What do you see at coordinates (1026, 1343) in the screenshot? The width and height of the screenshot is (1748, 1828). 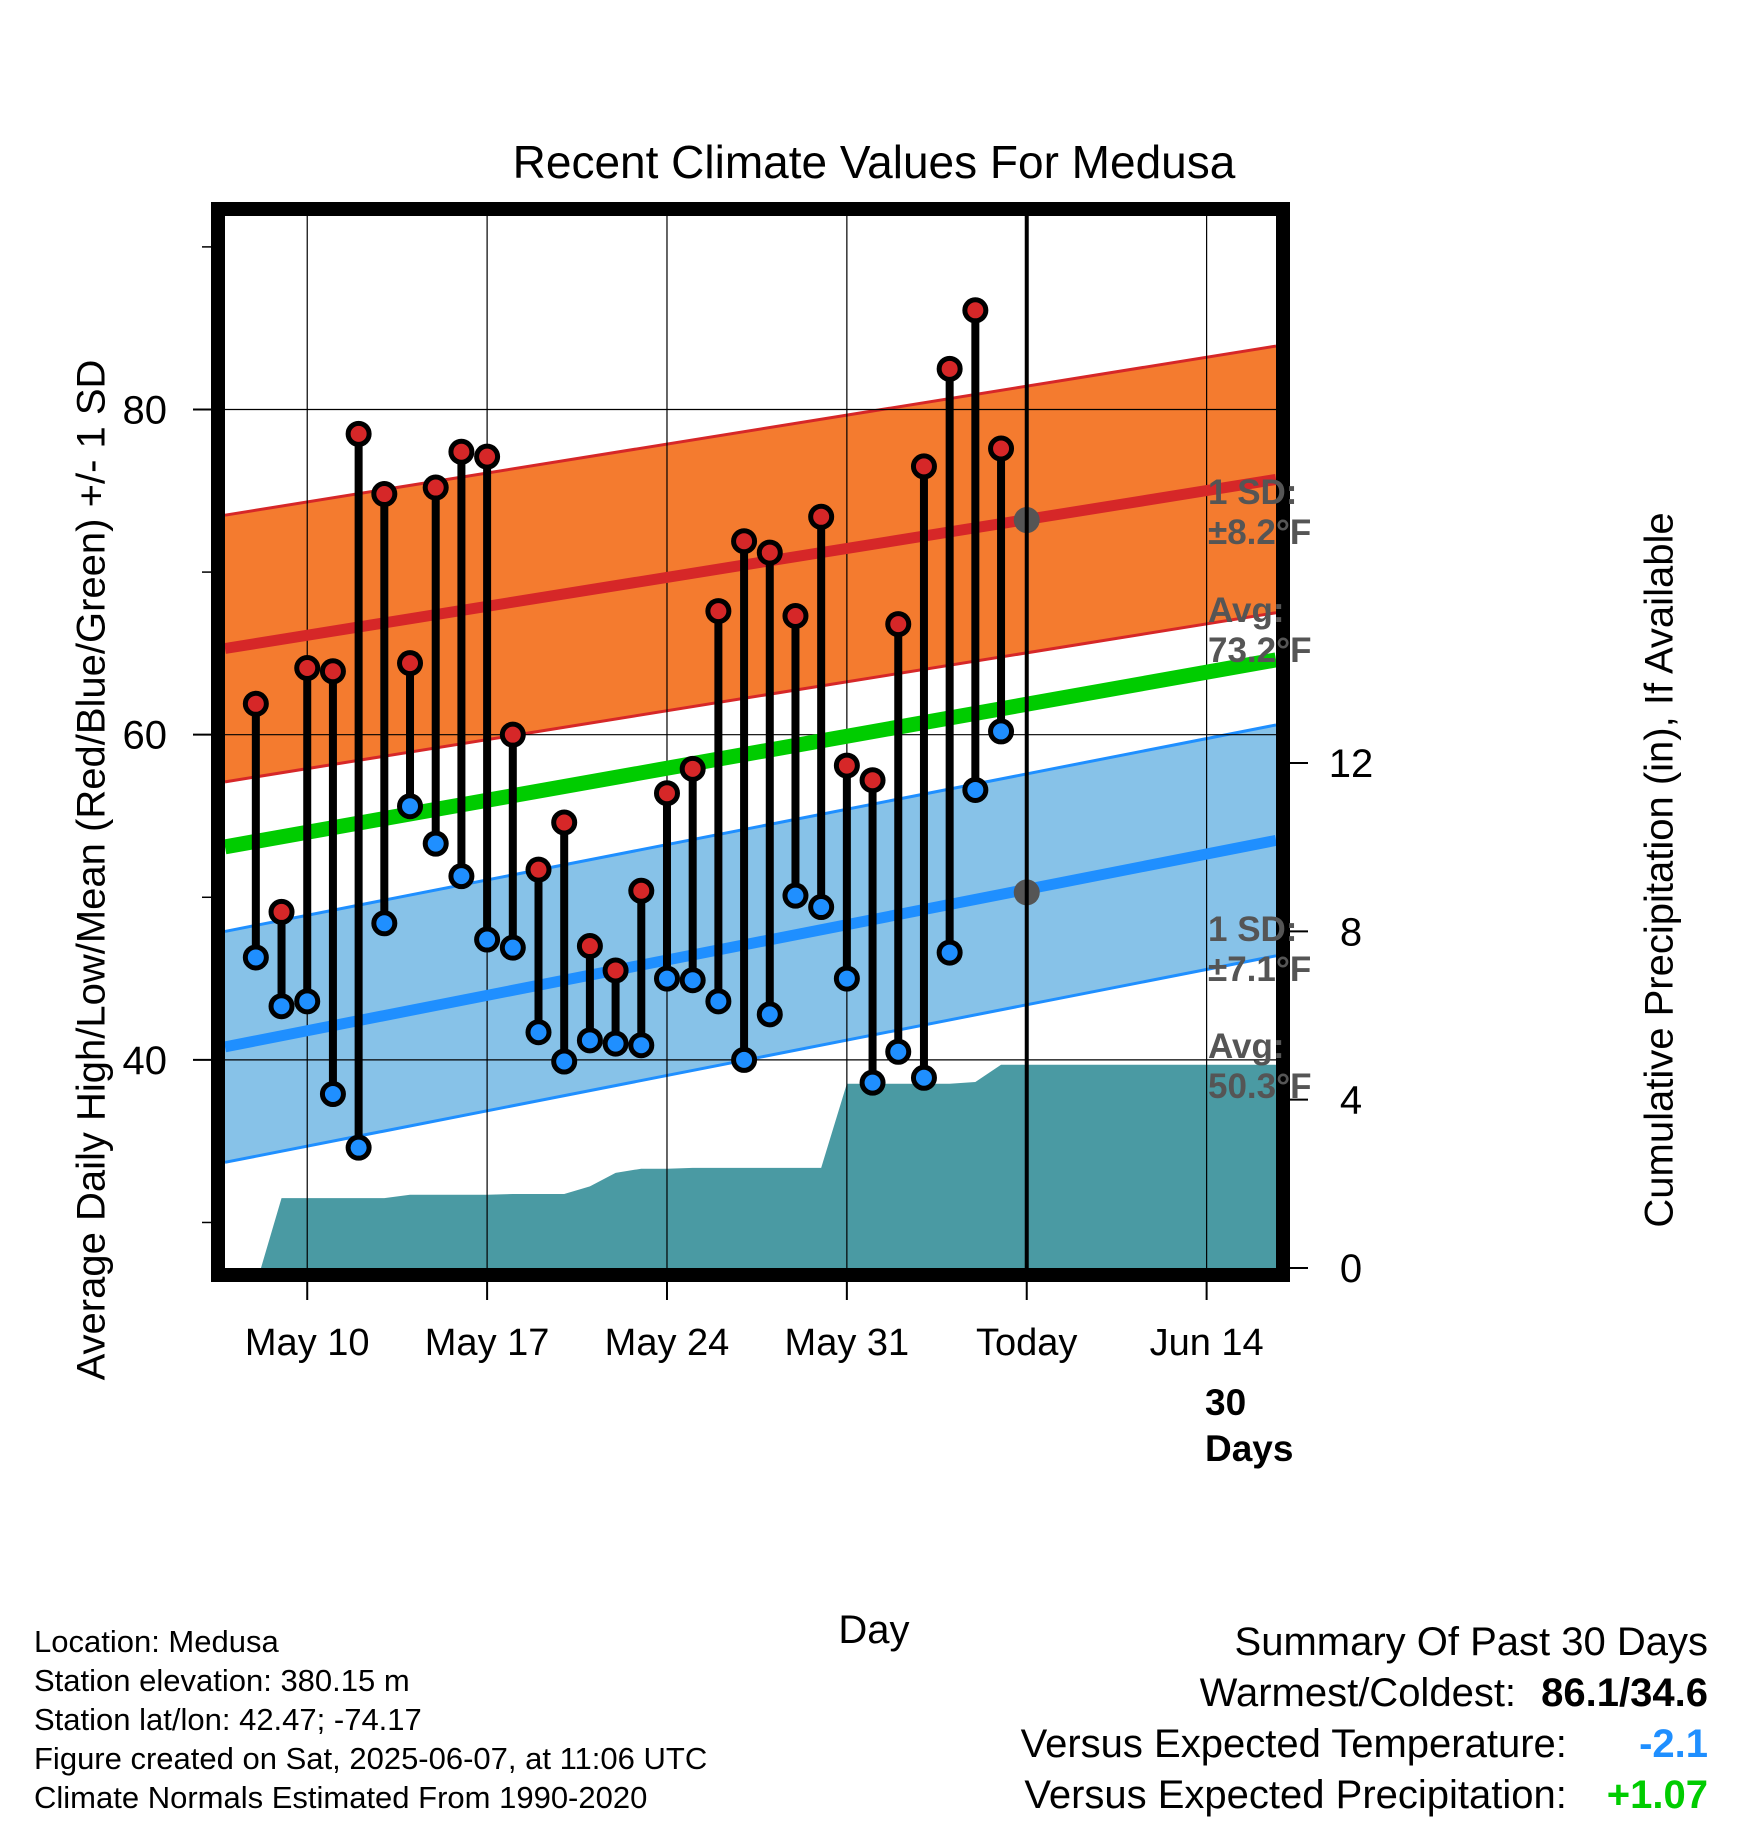 I see `x-tick-label: Today` at bounding box center [1026, 1343].